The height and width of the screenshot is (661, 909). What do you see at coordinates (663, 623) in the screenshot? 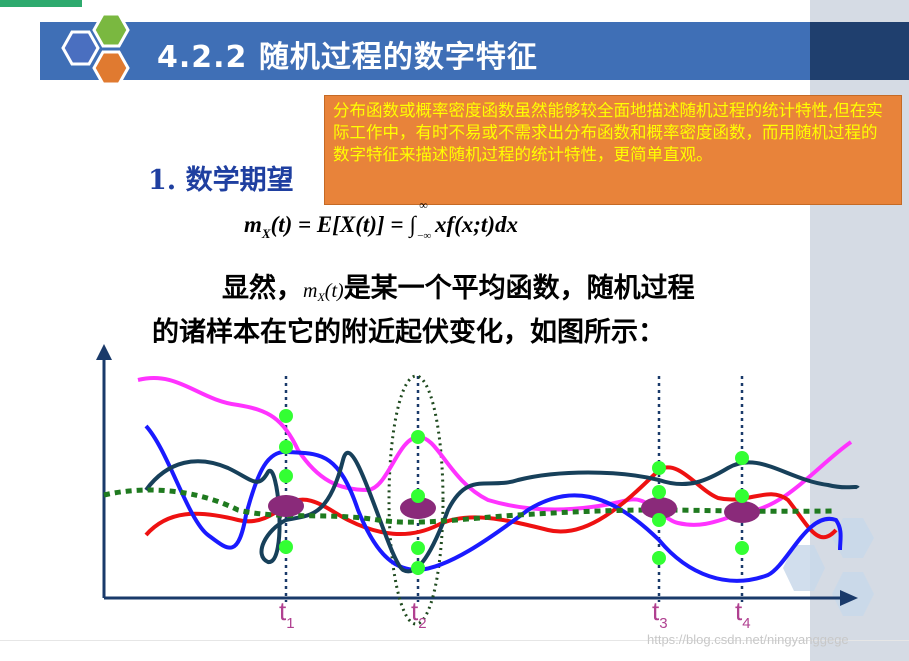
I see `t3-label-sub: 3` at bounding box center [663, 623].